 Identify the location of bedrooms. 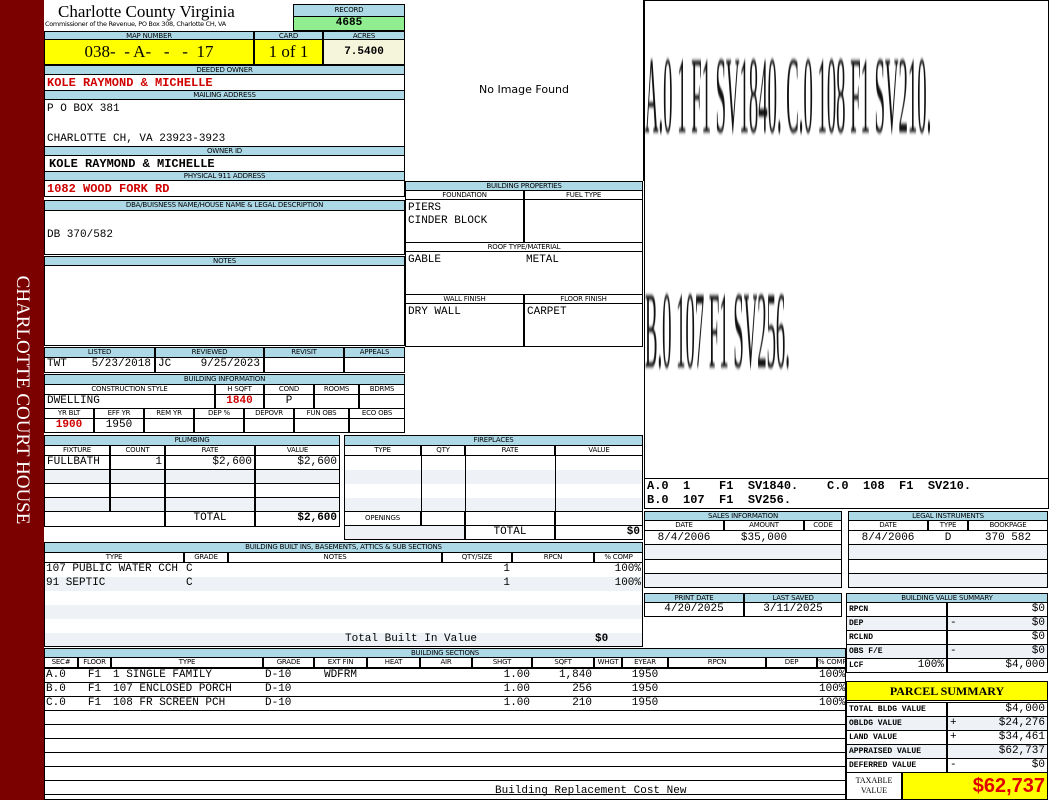
(382, 401).